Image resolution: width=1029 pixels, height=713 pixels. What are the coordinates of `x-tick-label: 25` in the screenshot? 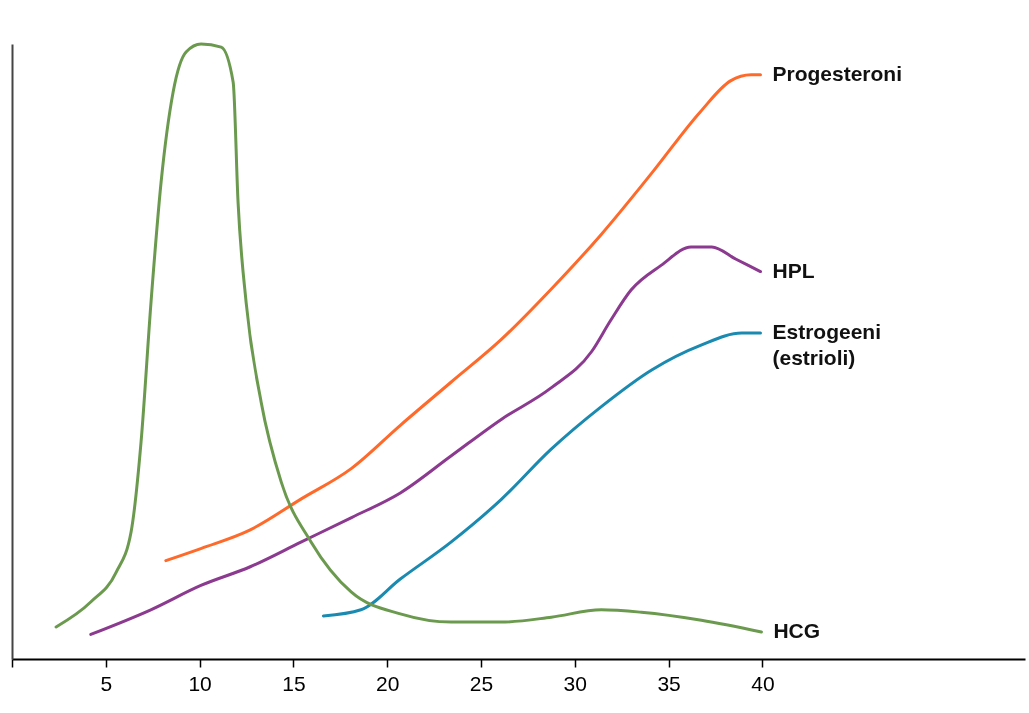 It's located at (481, 683).